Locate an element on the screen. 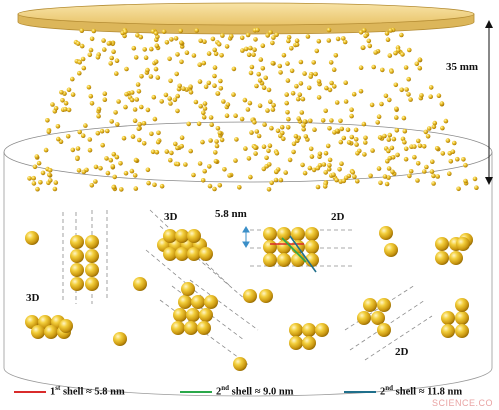  legend-second-shell-9: 2nd shell ≈ 9.0 nm is located at coordinates (255, 391).